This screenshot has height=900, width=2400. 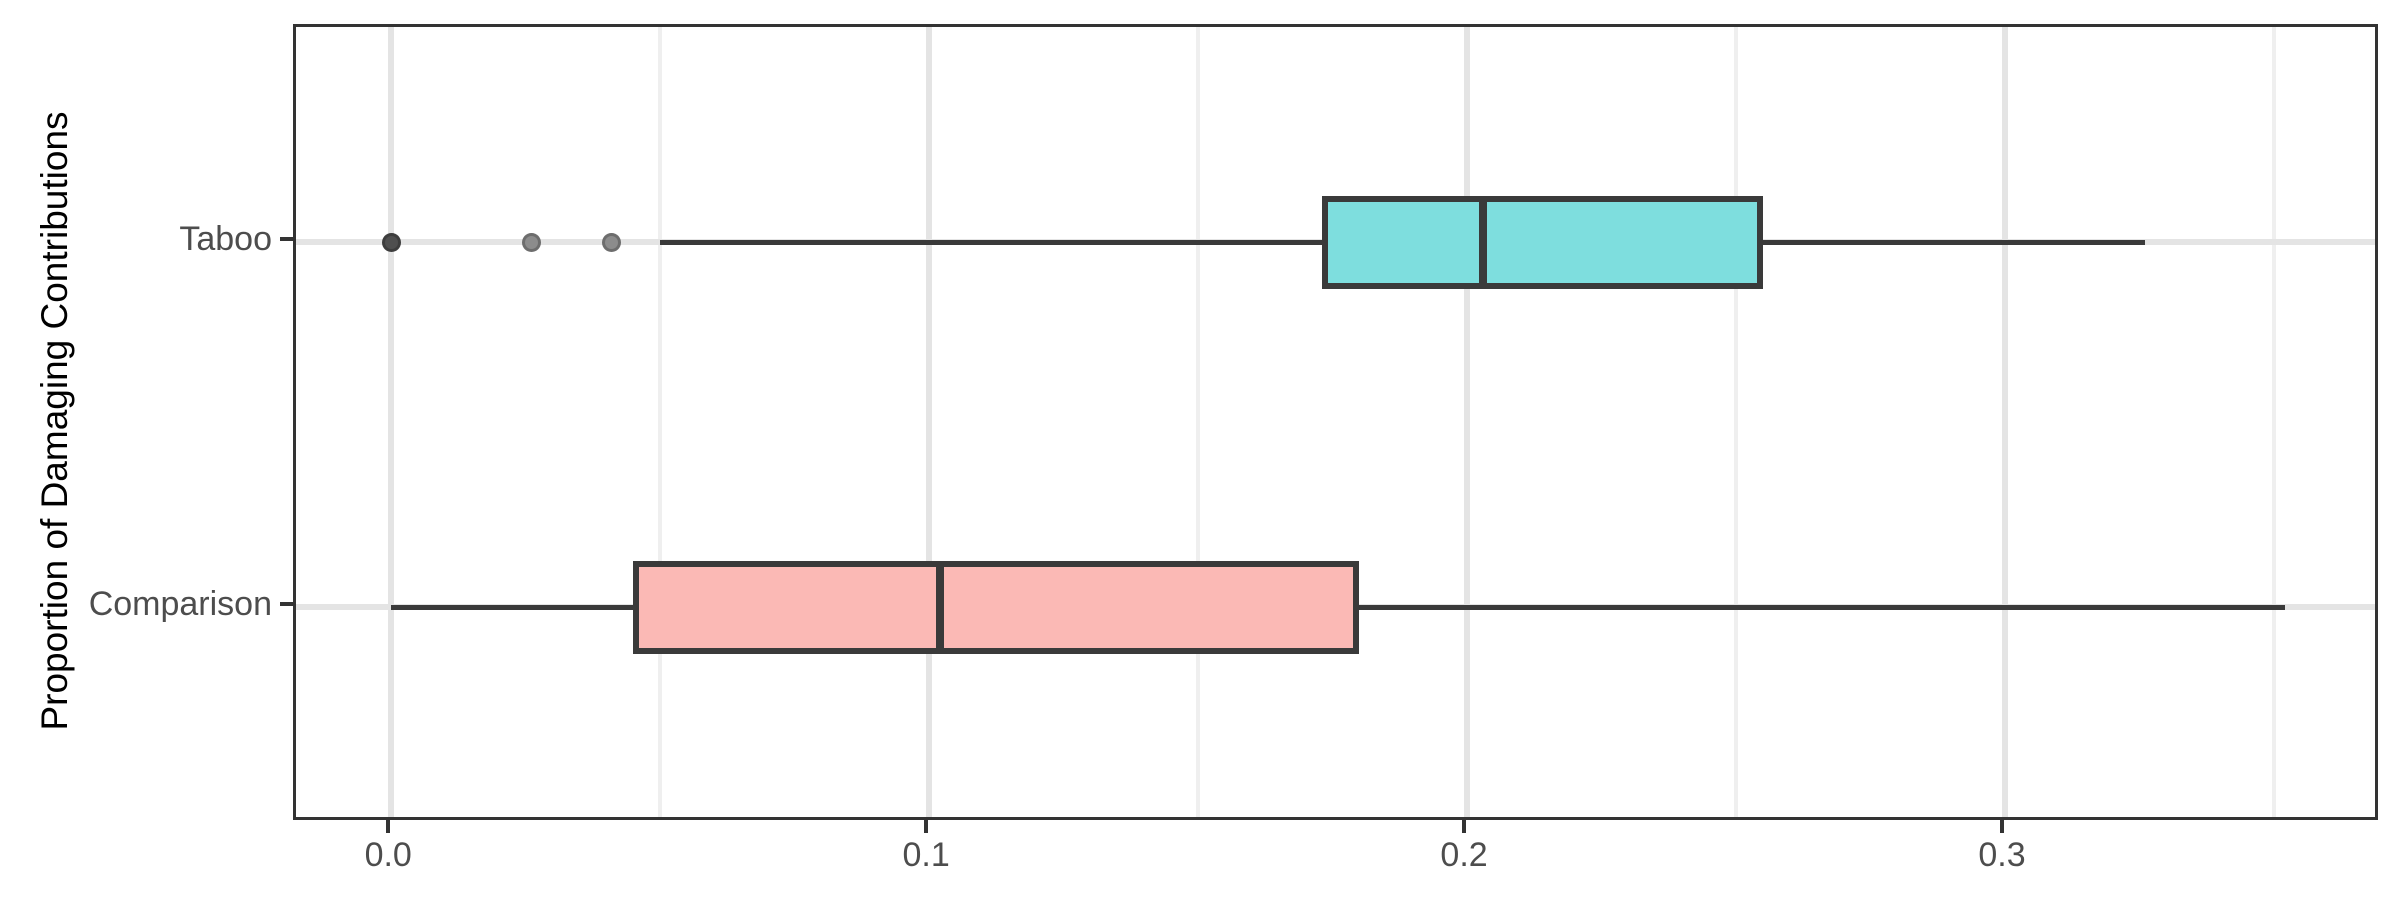 I want to click on taboo-lower-whisker, so click(x=991, y=242).